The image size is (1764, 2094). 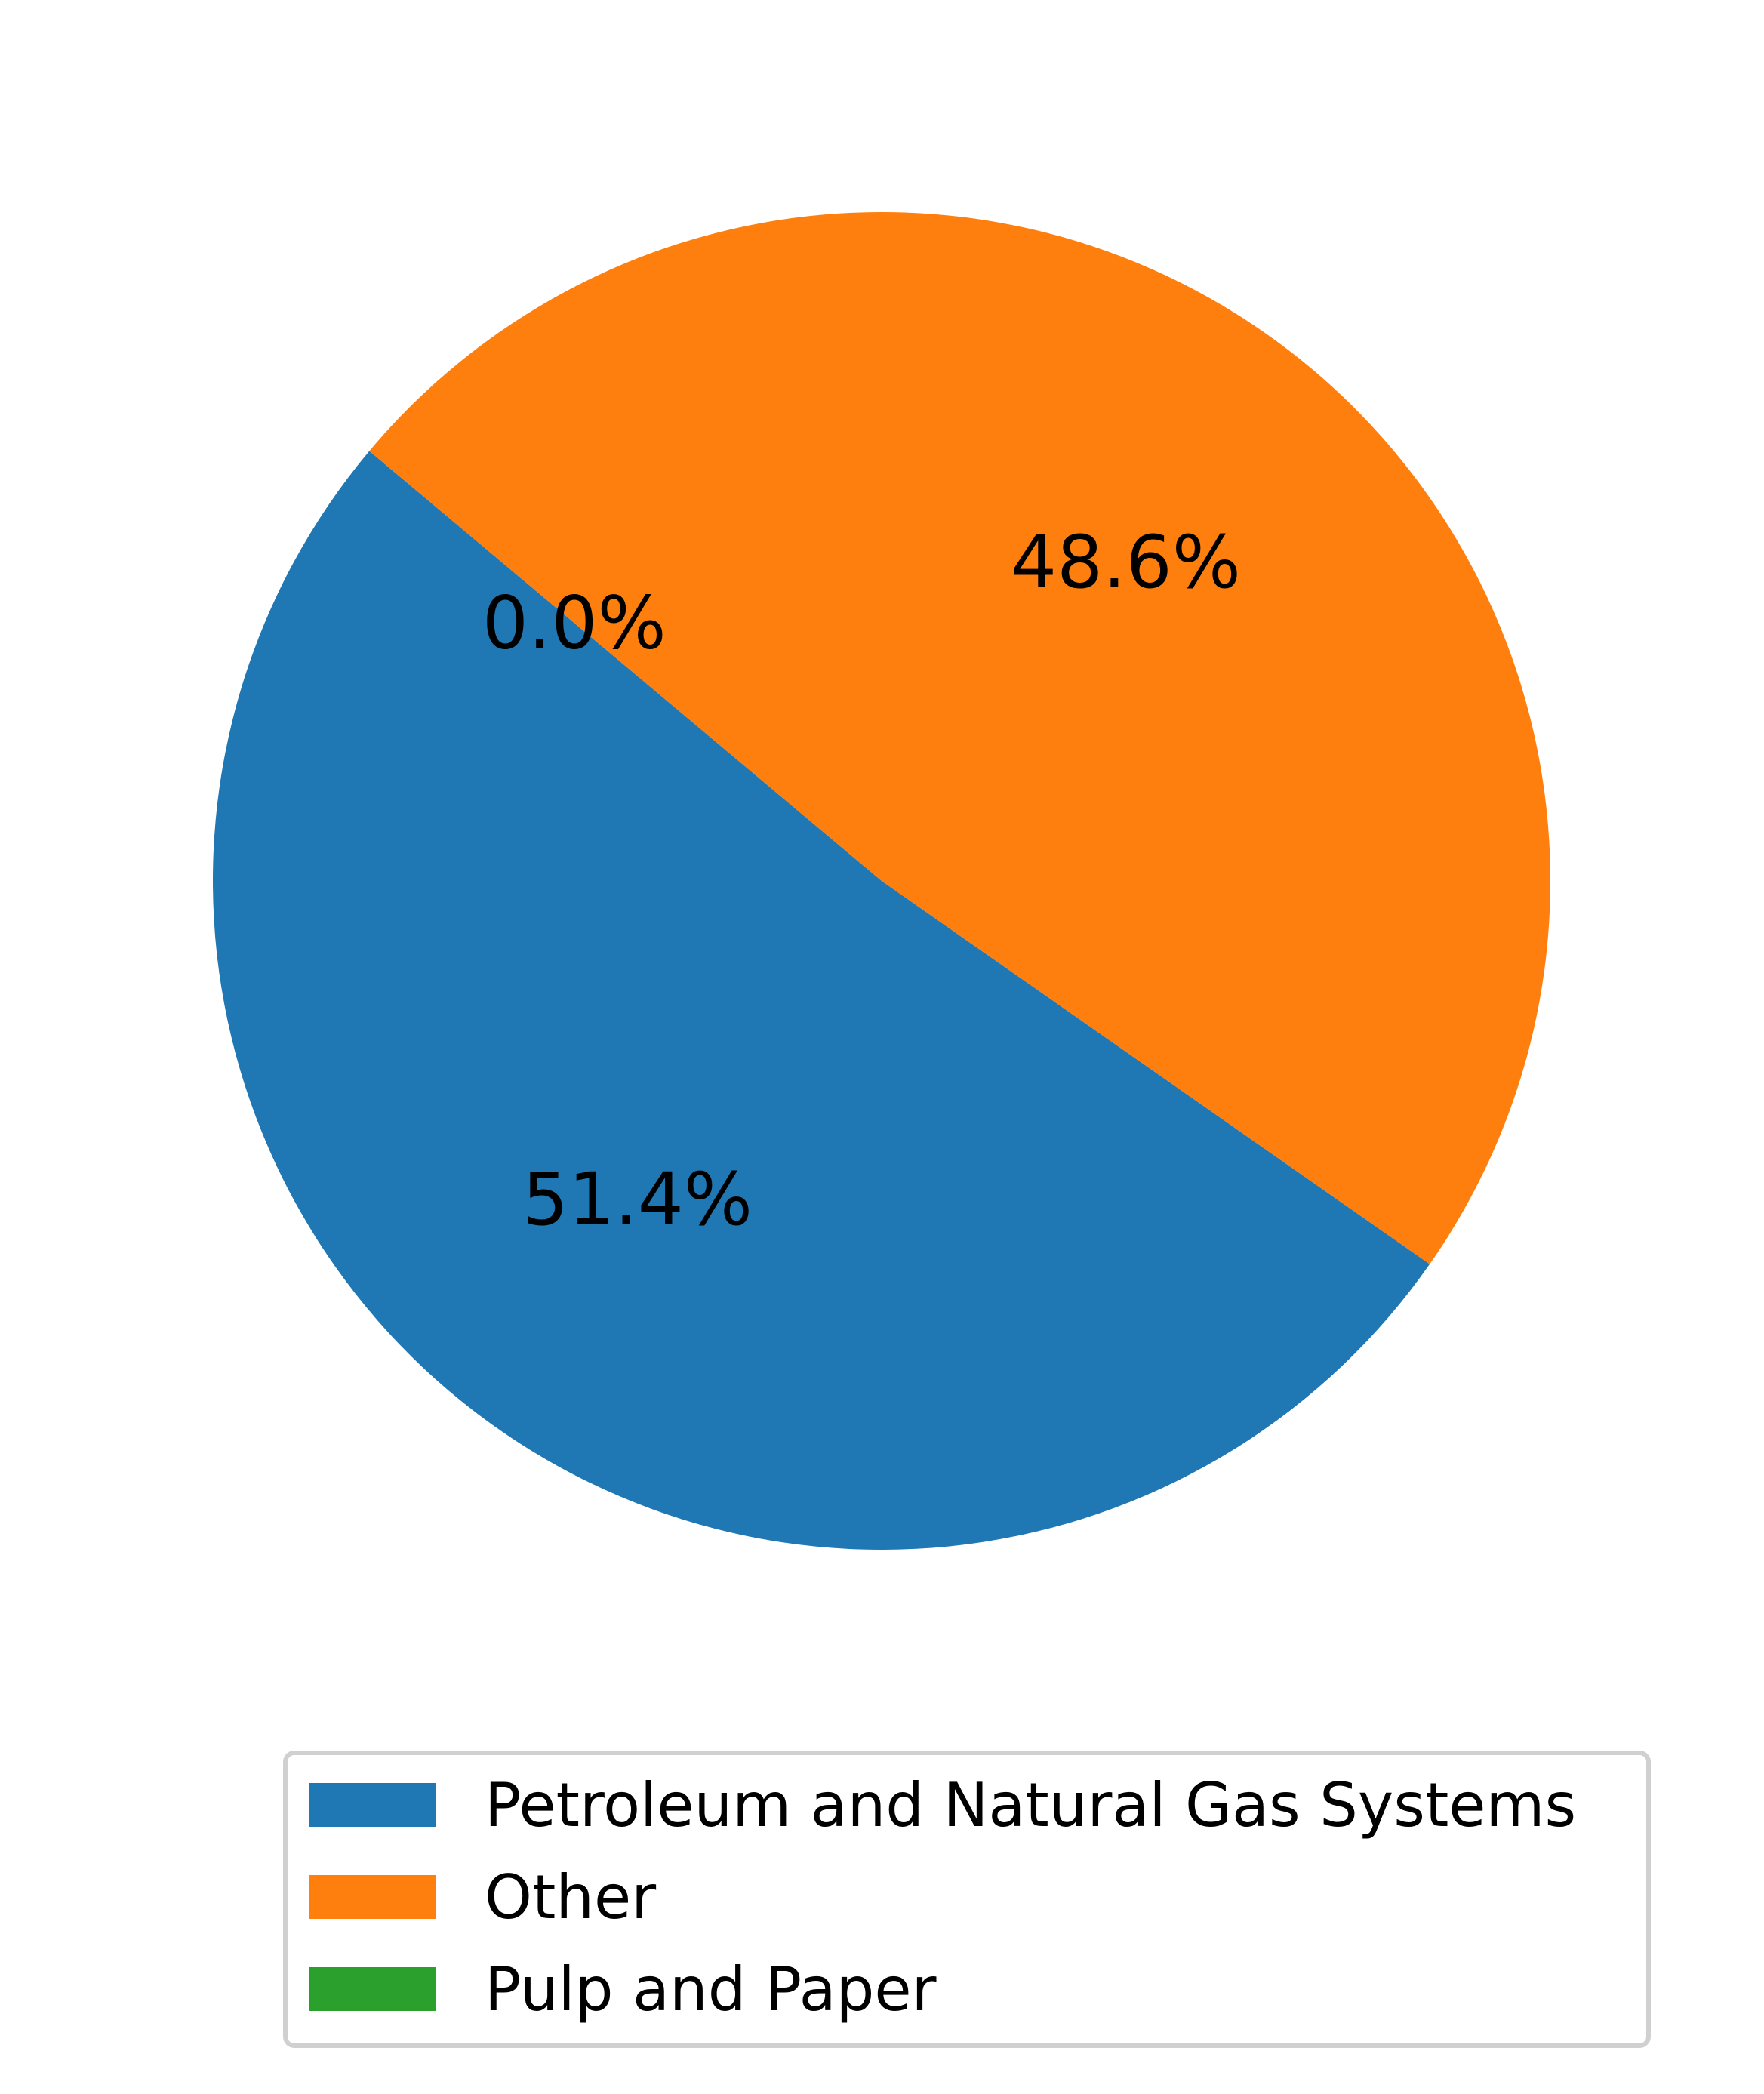 I want to click on pie-pct-label-1: 48.6%, so click(x=1126, y=562).